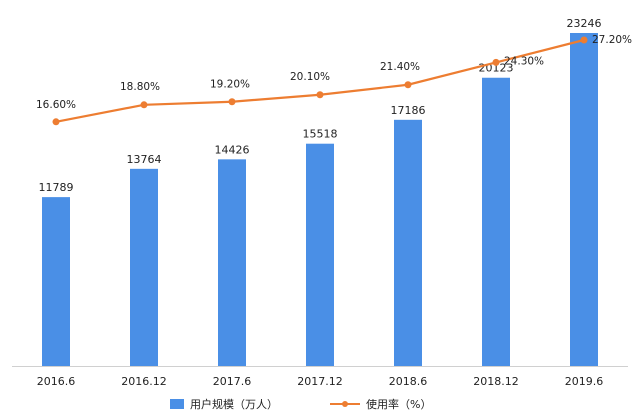 Image resolution: width=640 pixels, height=420 pixels. I want to click on legend-line-label: 使用率（%）, so click(398, 404).